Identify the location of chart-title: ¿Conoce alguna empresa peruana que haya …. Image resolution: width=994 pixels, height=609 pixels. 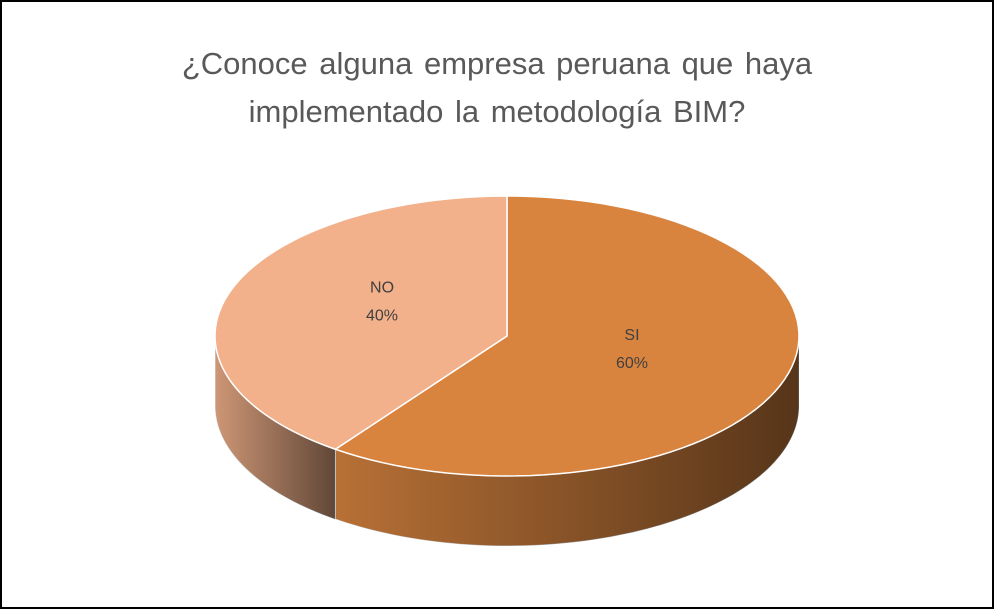
(497, 87).